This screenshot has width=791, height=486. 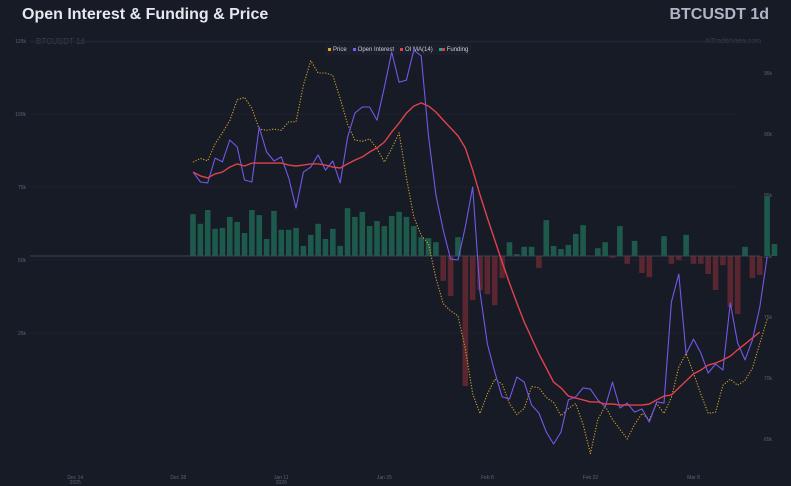 I want to click on x-axis-tick-label: Dec 14, so click(x=75, y=478).